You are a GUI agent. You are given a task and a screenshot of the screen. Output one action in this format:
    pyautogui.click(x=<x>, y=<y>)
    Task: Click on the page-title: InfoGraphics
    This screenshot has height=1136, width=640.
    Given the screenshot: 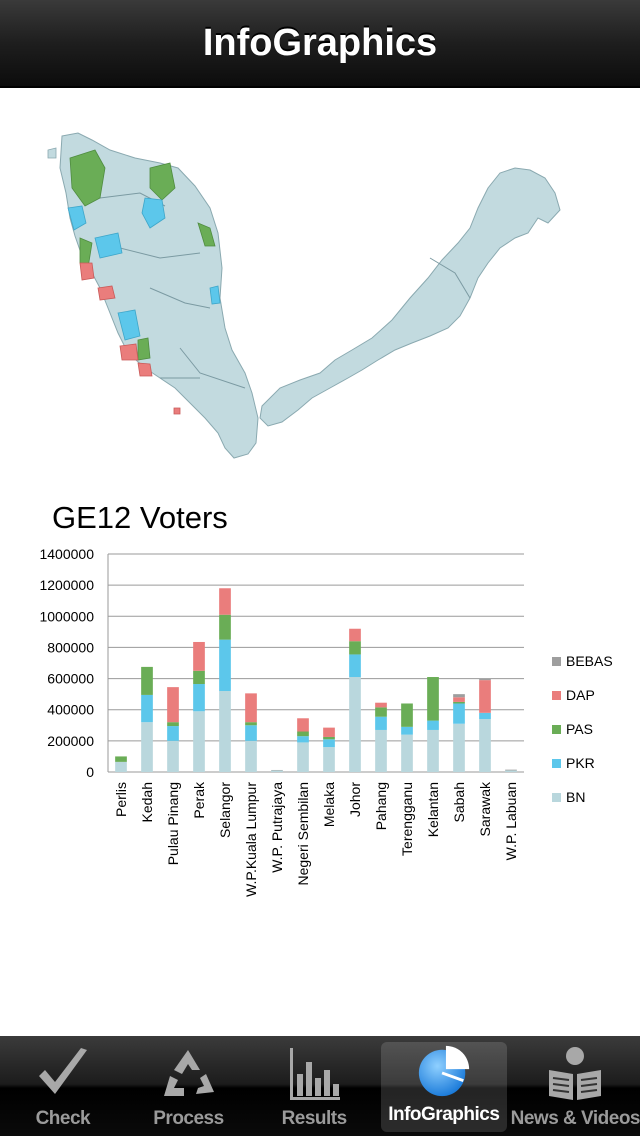 What is the action you would take?
    pyautogui.click(x=320, y=42)
    